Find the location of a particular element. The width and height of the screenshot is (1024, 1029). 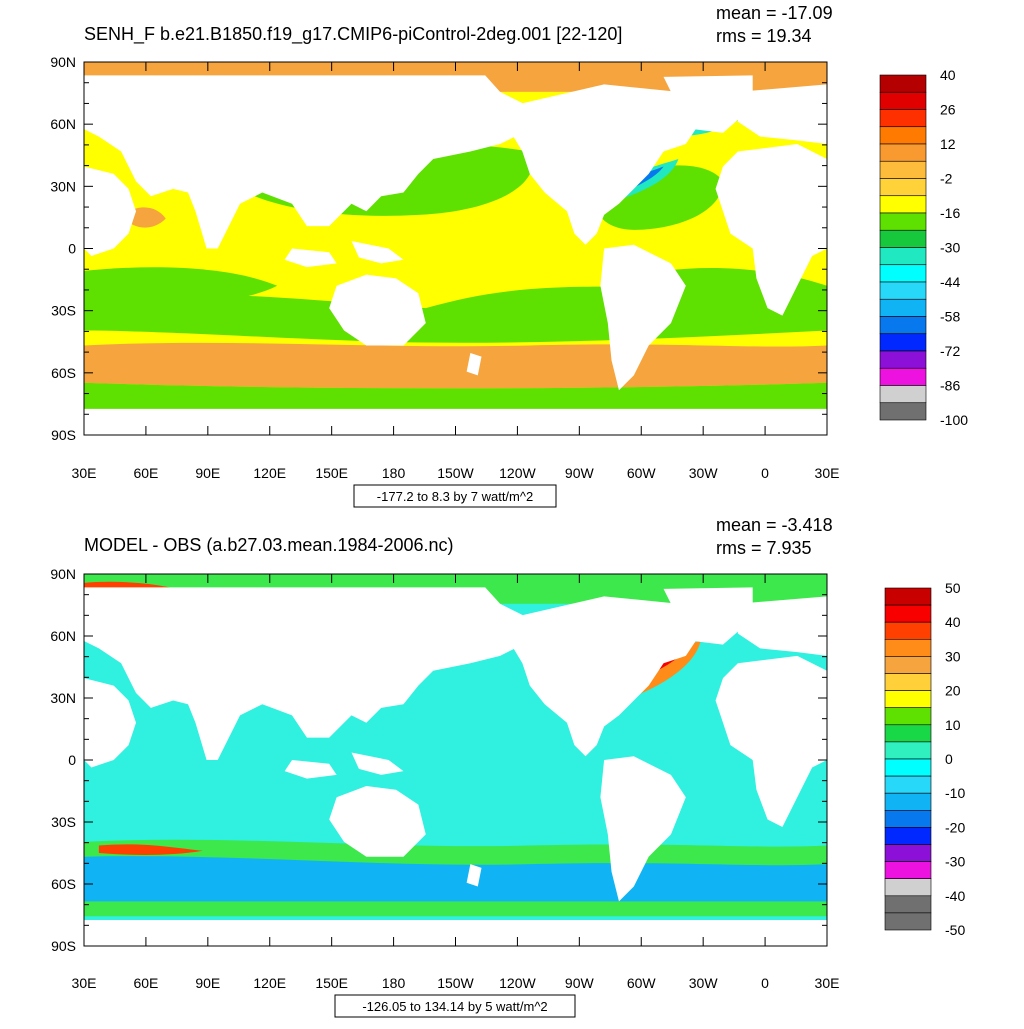

colorbar-label: 50 is located at coordinates (953, 588).